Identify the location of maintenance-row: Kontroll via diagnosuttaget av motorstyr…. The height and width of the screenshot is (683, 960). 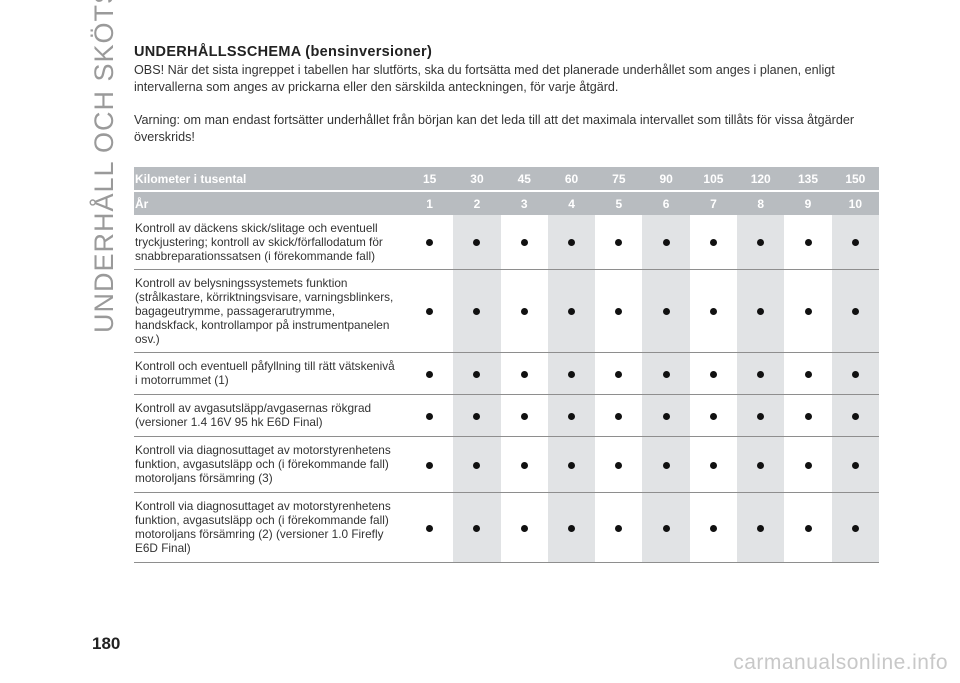
(506, 527).